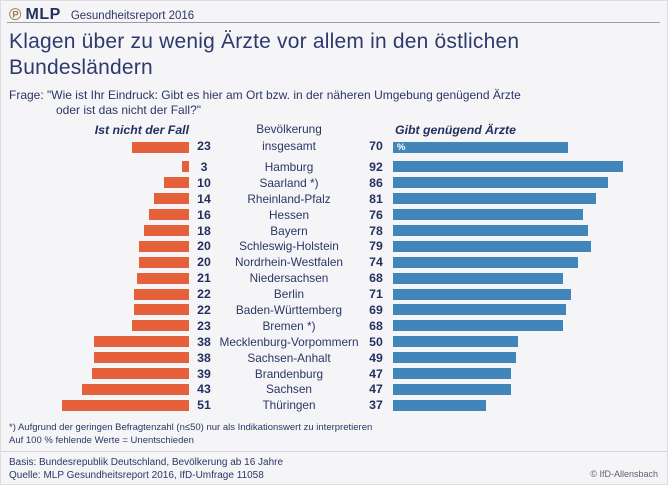 The width and height of the screenshot is (668, 485). What do you see at coordinates (289, 373) in the screenshot?
I see `state-label: Brandenburg` at bounding box center [289, 373].